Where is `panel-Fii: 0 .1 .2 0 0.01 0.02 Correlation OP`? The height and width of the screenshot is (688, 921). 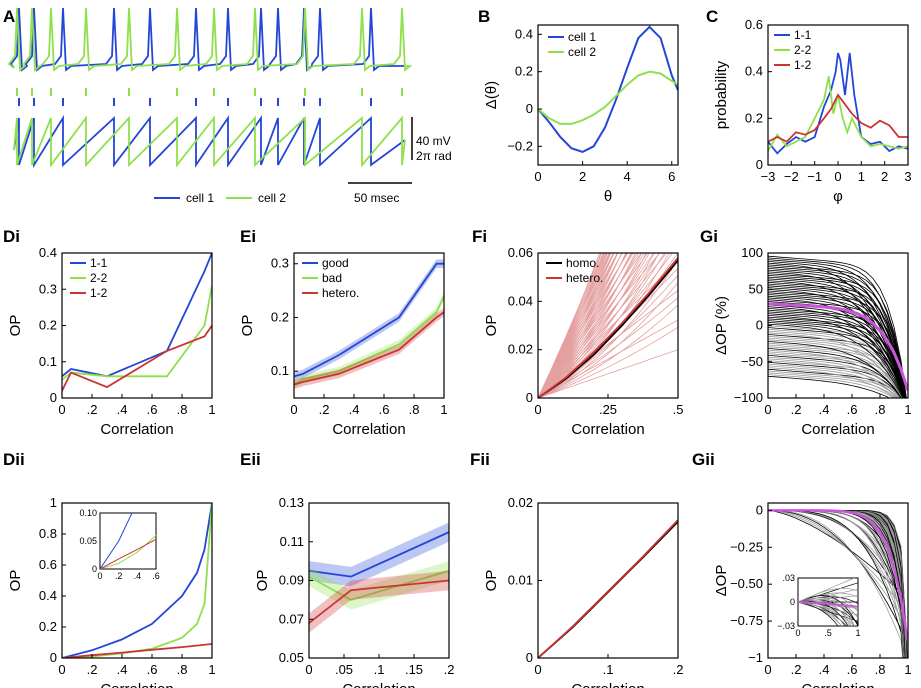
panel-Fii: 0 .1 .2 0 0.01 0.02 Correlation OP is located at coordinates (583, 591).